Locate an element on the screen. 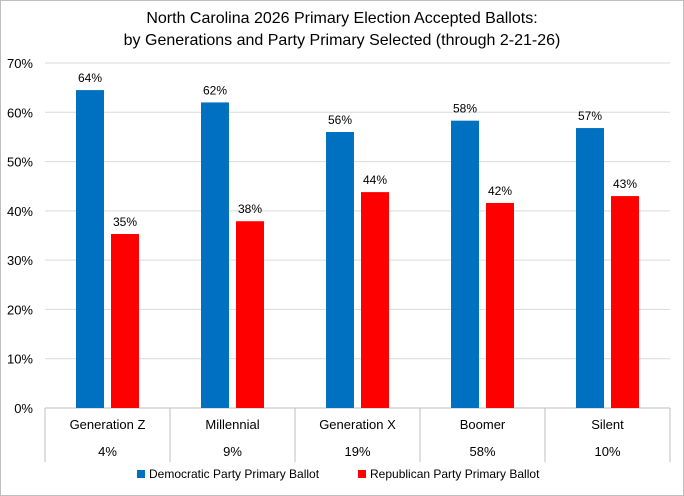 The height and width of the screenshot is (496, 684). data-label: 38% is located at coordinates (250, 209).